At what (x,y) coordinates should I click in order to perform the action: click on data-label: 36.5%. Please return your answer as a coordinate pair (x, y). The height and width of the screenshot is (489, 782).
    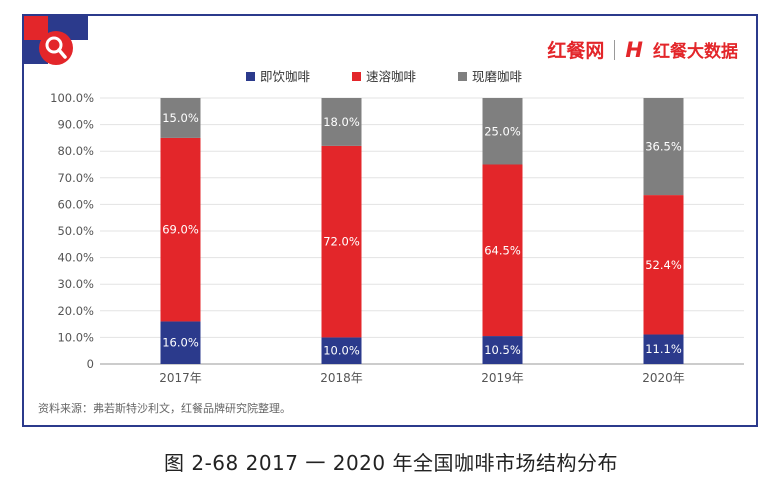
    Looking at the image, I should click on (663, 147).